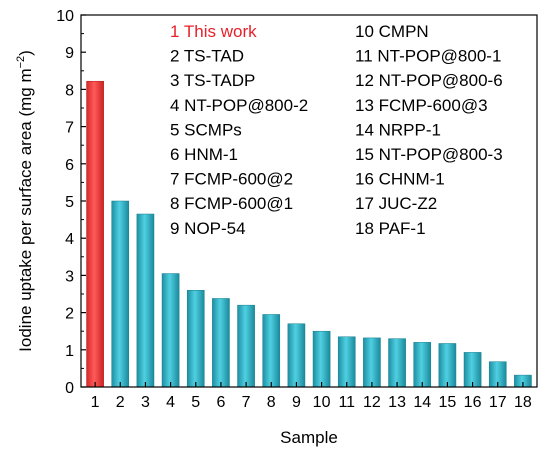  Describe the element at coordinates (498, 402) in the screenshot. I see `x-tick-label: 17` at that location.